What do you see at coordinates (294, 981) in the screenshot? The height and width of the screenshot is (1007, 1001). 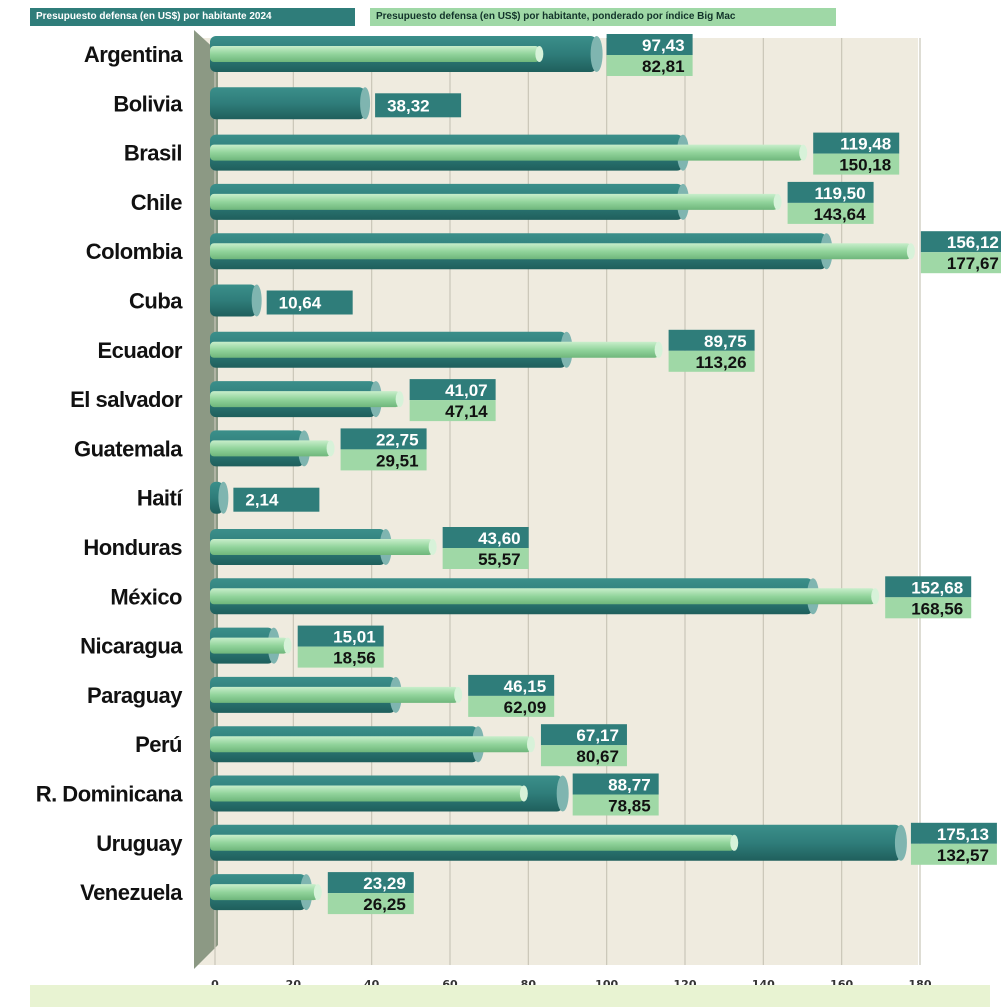 I see `x-tick-label: 20` at bounding box center [294, 981].